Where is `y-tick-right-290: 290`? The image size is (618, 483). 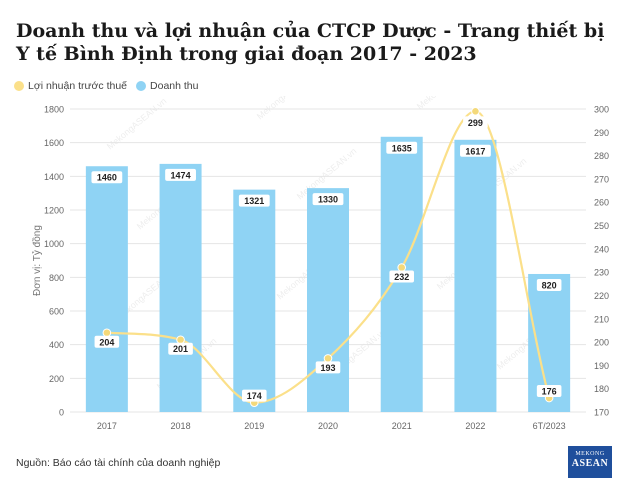 y-tick-right-290: 290 is located at coordinates (601, 133).